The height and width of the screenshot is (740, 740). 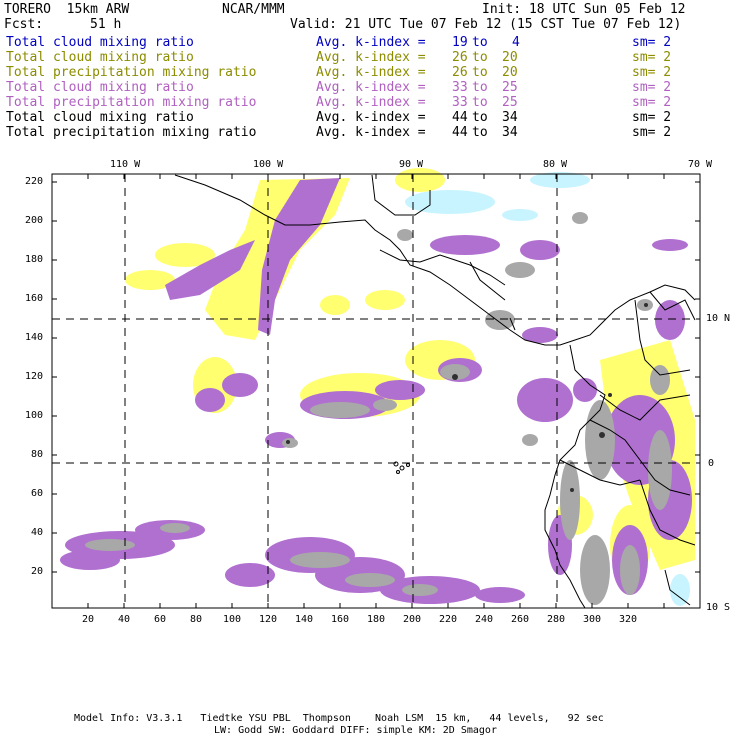 What do you see at coordinates (37, 493) in the screenshot?
I see `y-tick-label: 60` at bounding box center [37, 493].